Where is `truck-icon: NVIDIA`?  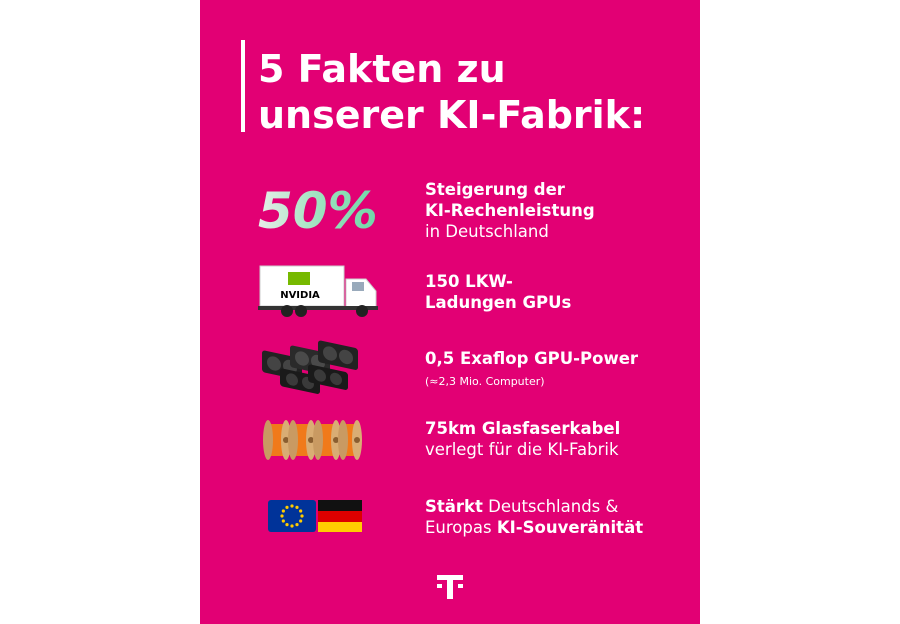
truck-icon: NVIDIA is located at coordinates (318, 291).